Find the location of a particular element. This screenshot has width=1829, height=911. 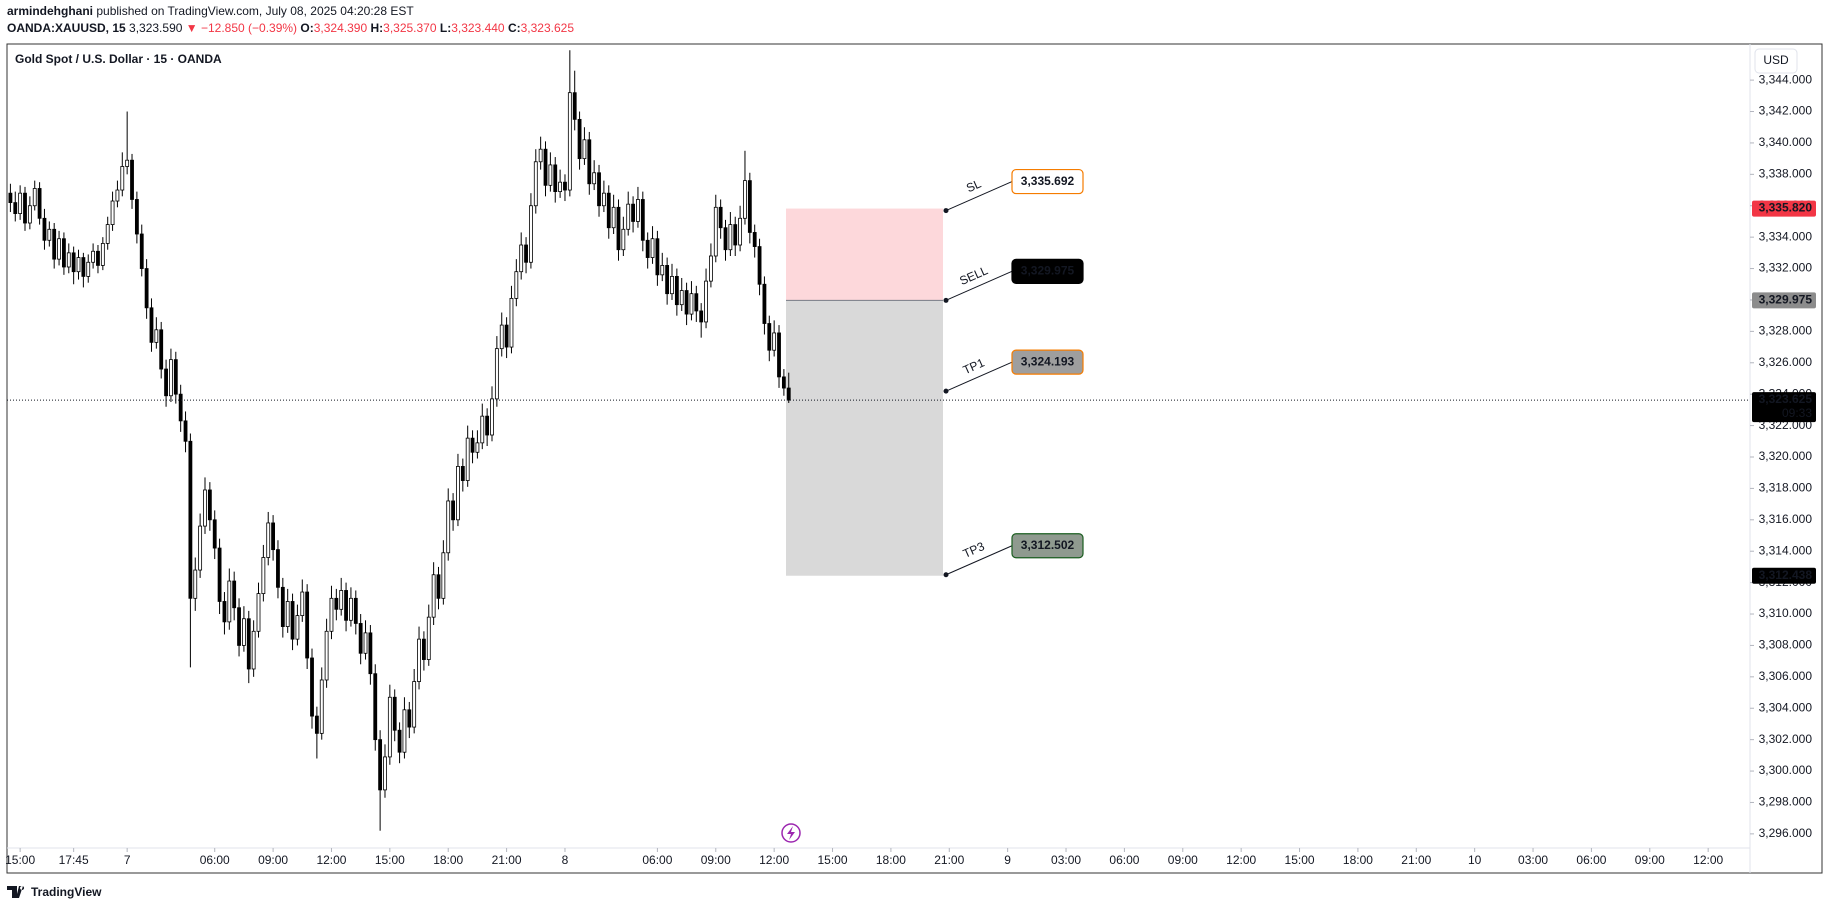

x-tick-label: 17:45 is located at coordinates (74, 860).